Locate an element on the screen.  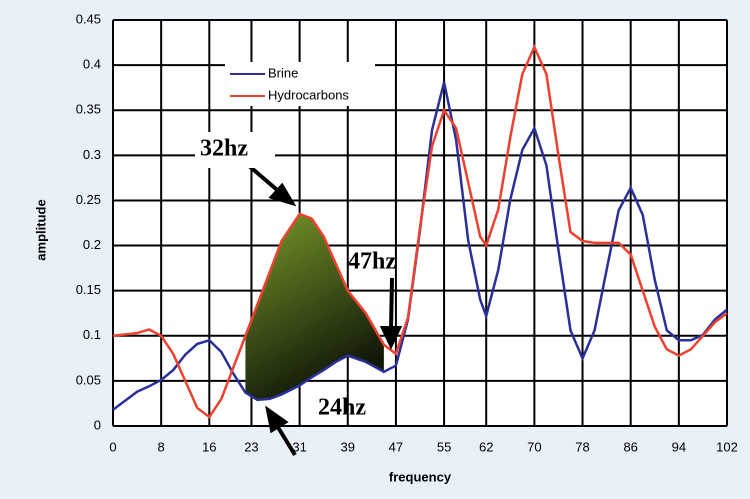
x-tick-label: 23 is located at coordinates (251, 446).